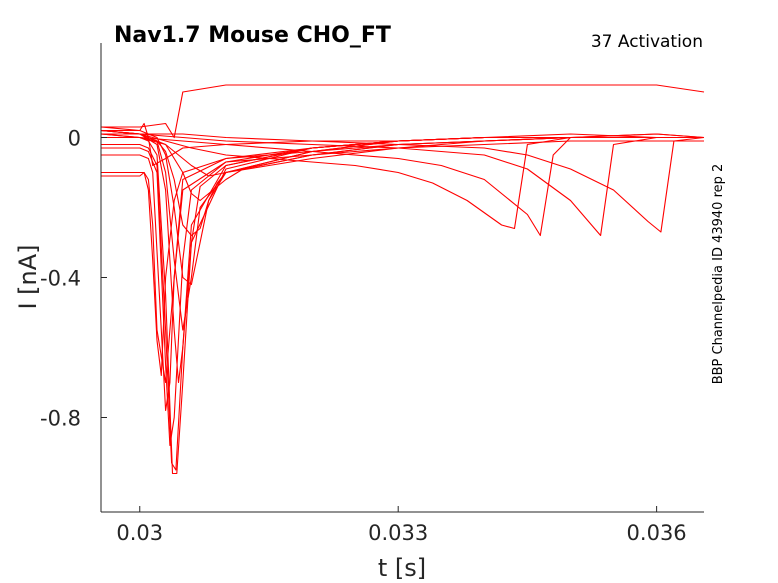 Image resolution: width=778 pixels, height=583 pixels. What do you see at coordinates (139, 533) in the screenshot?
I see `x-tick-label: 0.03` at bounding box center [139, 533].